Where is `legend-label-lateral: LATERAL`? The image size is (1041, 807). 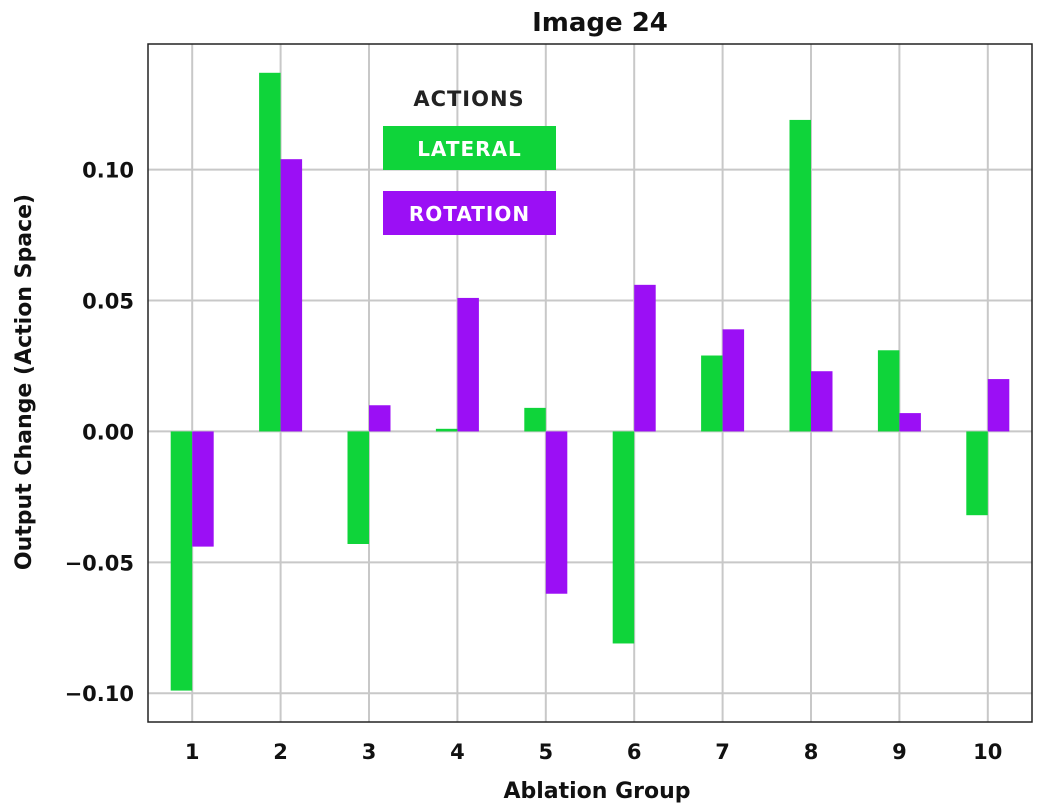
legend-label-lateral: LATERAL is located at coordinates (469, 149).